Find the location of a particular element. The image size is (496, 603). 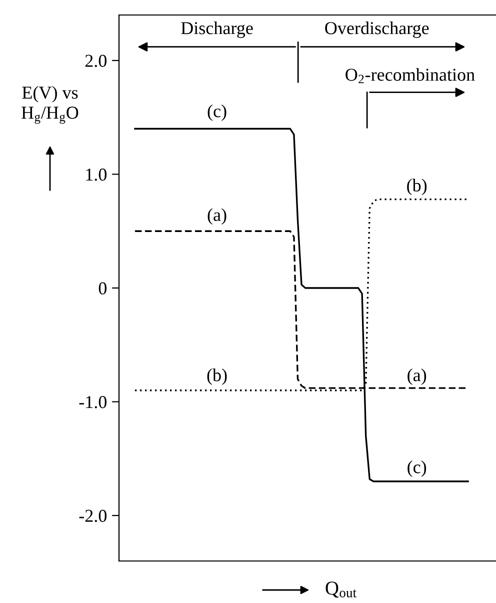

annotation: O$_{2}$-recombination is located at coordinates (410, 76).